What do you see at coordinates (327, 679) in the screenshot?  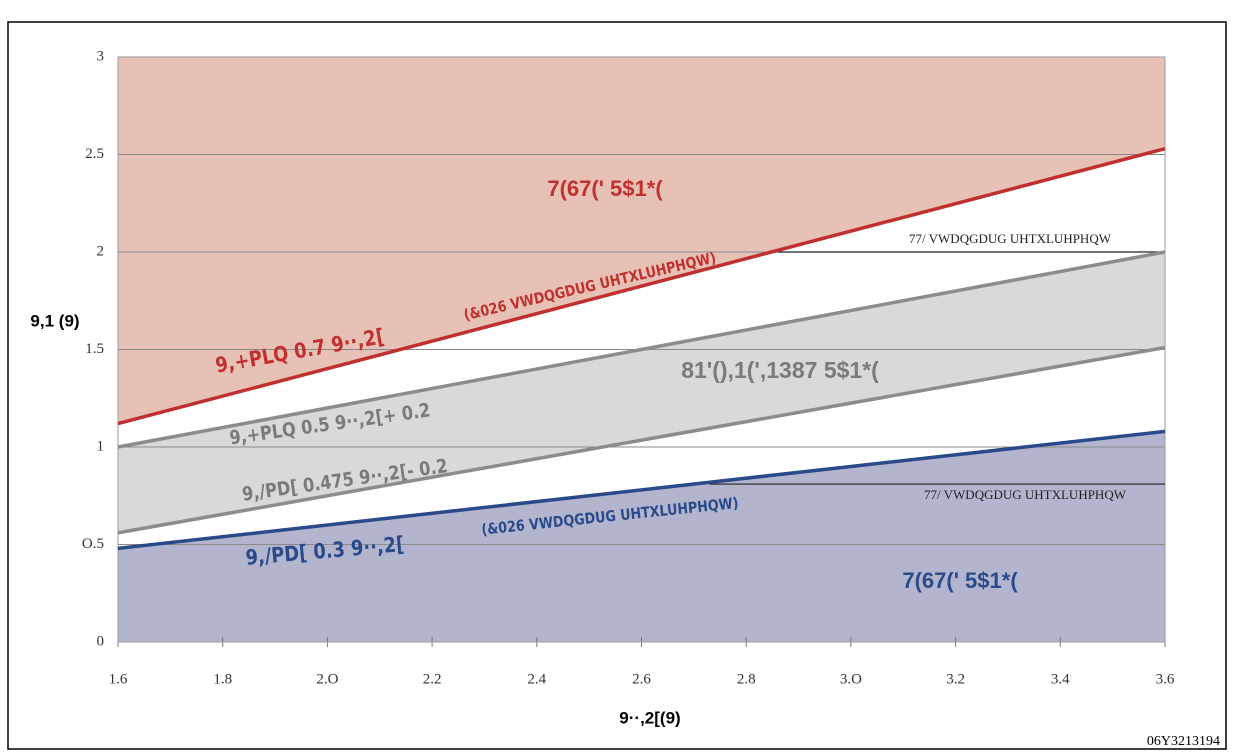 I see `x-tick-label: 2.O` at bounding box center [327, 679].